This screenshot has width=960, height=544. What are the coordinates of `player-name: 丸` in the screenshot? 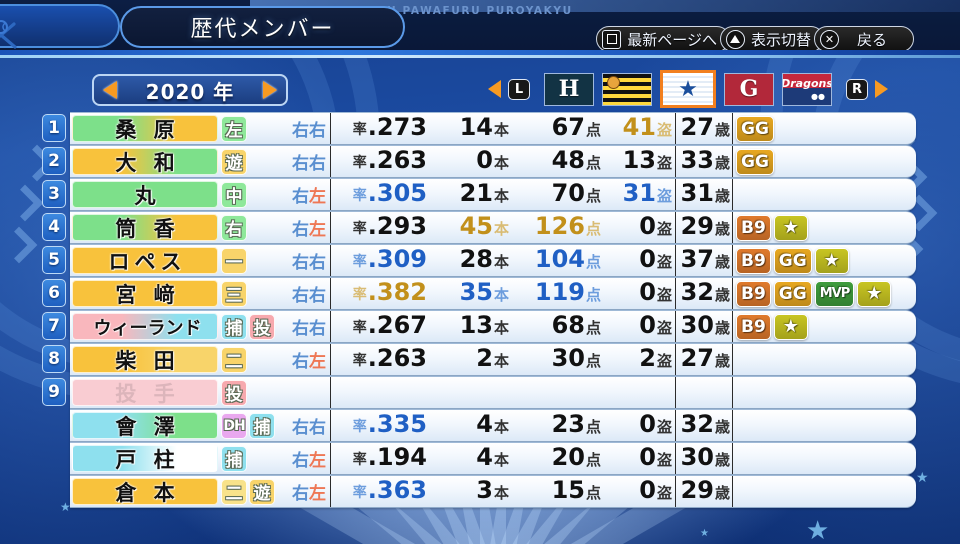 It's located at (147, 195).